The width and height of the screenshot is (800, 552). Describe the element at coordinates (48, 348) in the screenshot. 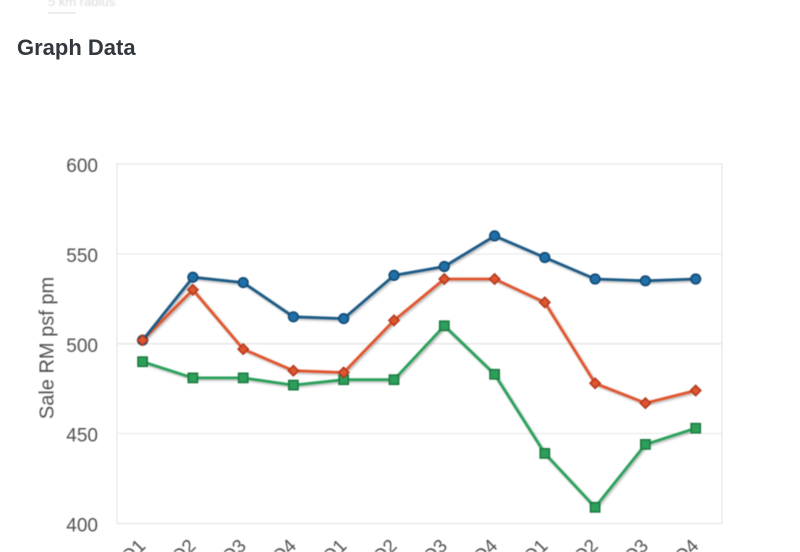

I see `svg-text: Sale RM psf pm` at that location.